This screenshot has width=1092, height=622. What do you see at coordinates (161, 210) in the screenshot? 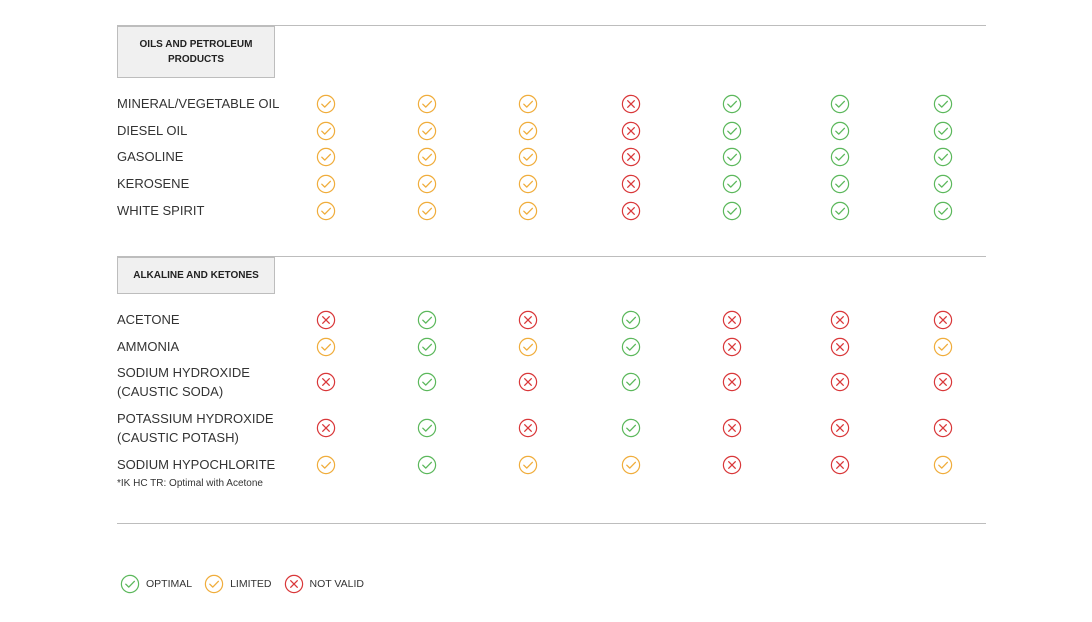
I see `row-label: WHITE SPIRIT` at bounding box center [161, 210].